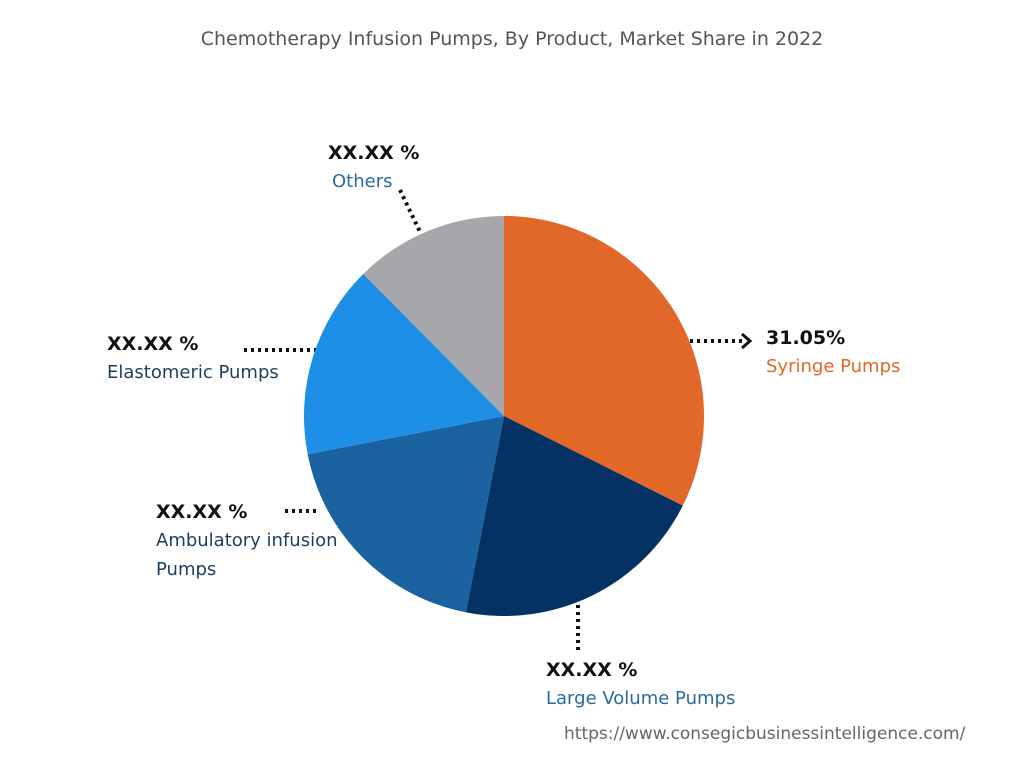  Describe the element at coordinates (362, 181) in the screenshot. I see `category-label: Others` at that location.